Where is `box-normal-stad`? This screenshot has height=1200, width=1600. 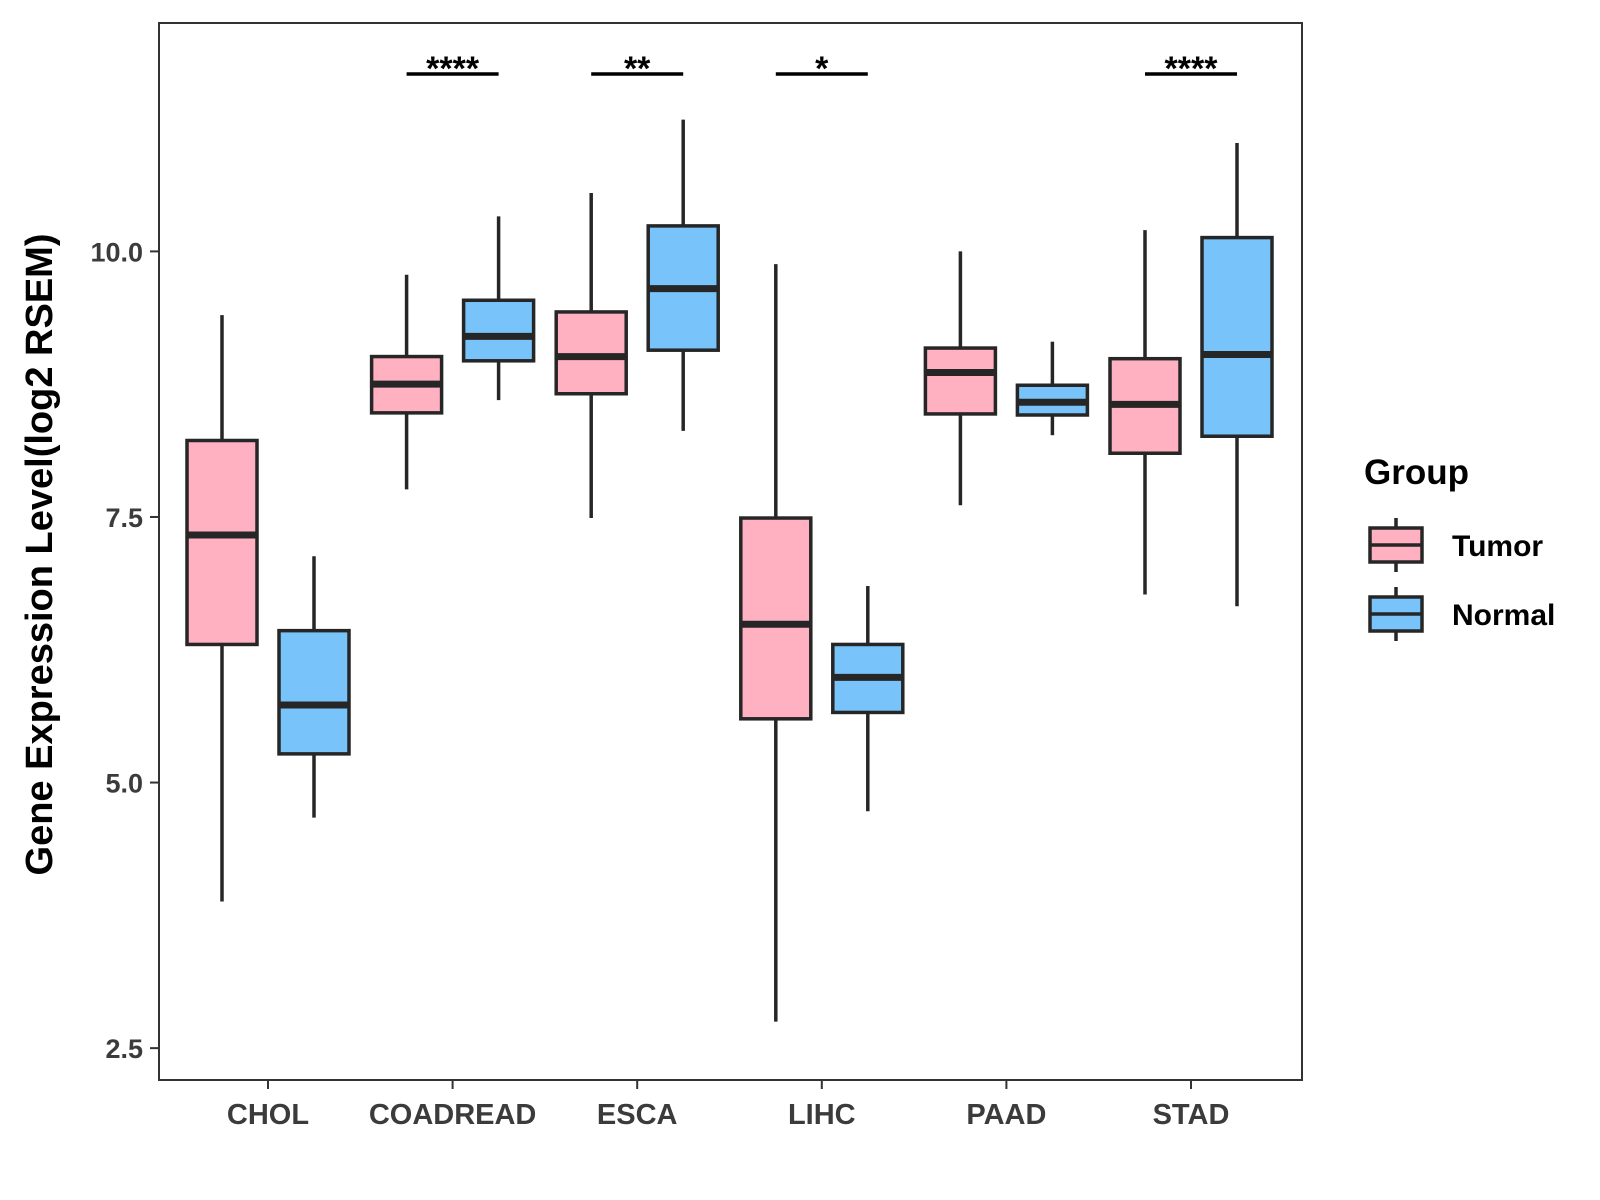
box-normal-stad is located at coordinates (1237, 375).